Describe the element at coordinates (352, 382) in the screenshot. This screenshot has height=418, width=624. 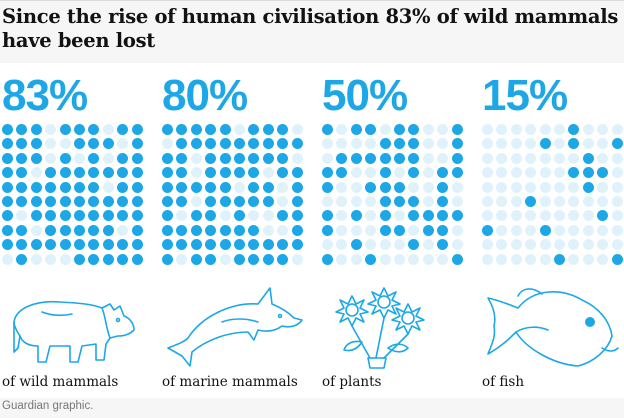
I see `category-label: of plants` at that location.